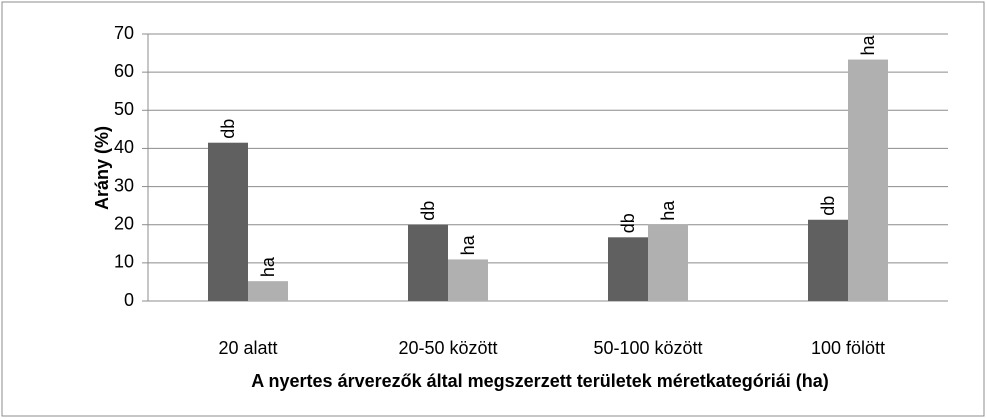 The image size is (987, 419). I want to click on y-tick-label: 40, so click(124, 147).